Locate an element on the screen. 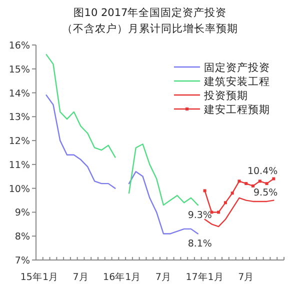 Image resolution: width=301 pixels, height=295 pixels. legend-label: 建安工程预期 is located at coordinates (236, 109).